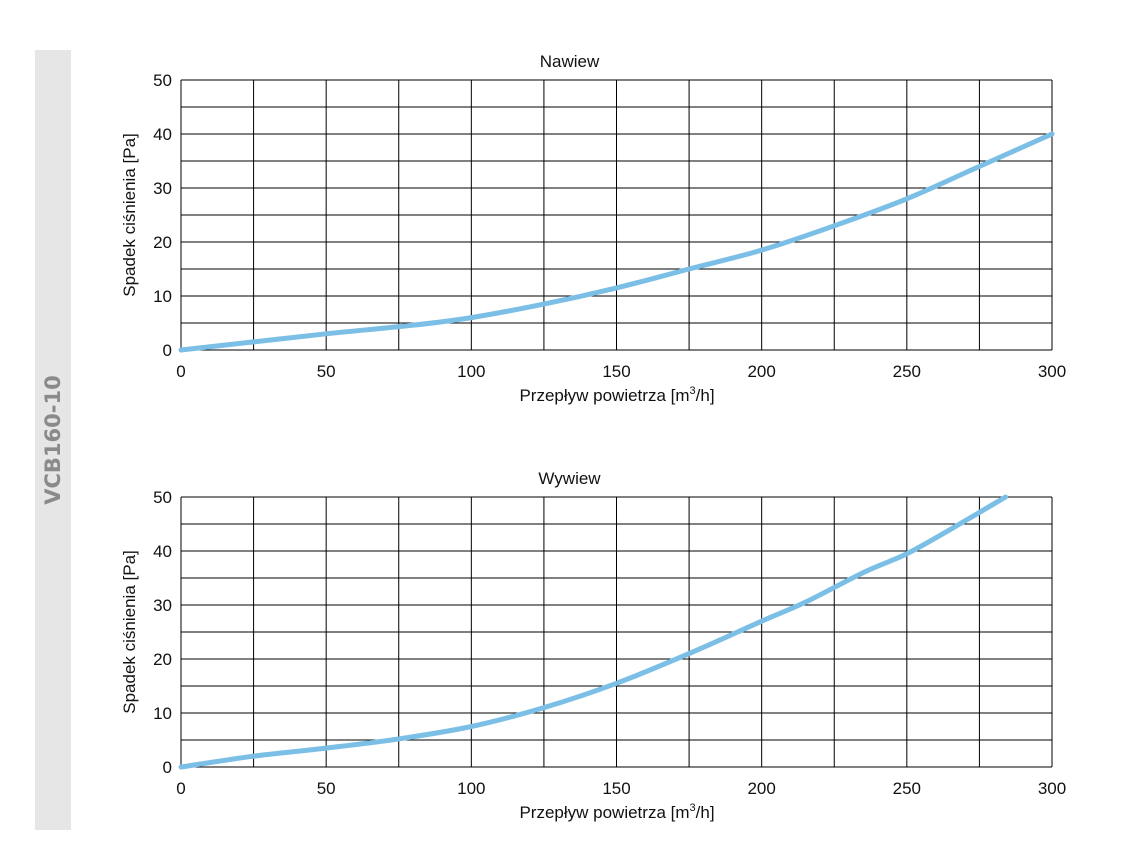 The image size is (1144, 864). I want to click on side-band, so click(53, 440).